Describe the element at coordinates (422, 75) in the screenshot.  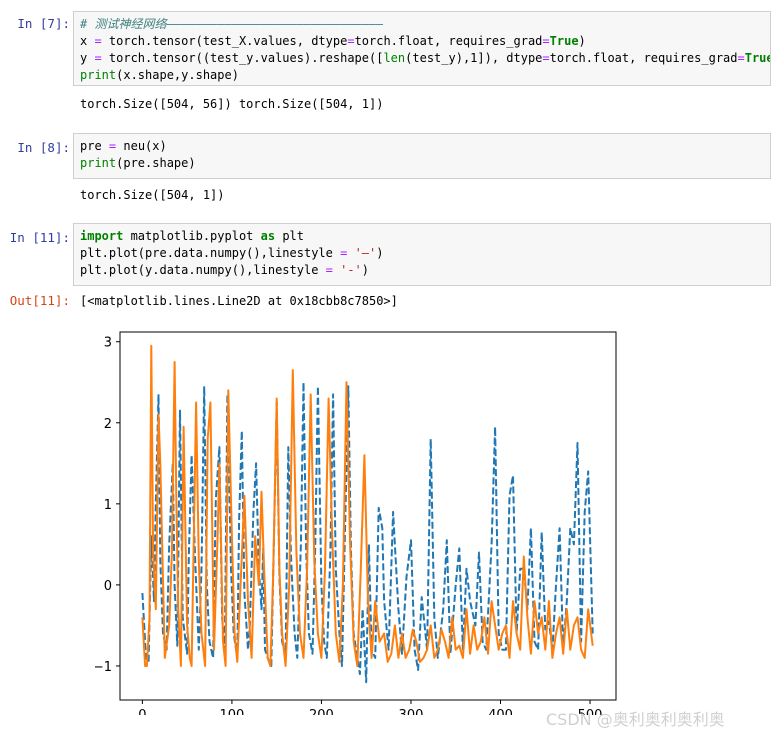
I see `code-line: print(x.shape,y.shape)` at that location.